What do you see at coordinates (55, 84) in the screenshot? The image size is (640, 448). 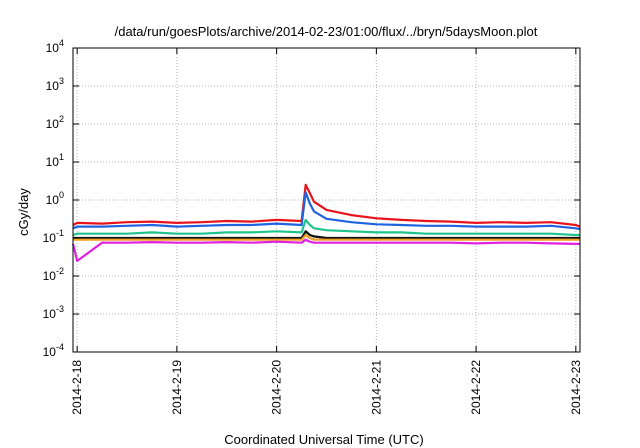 I see `y-tick-label: 10³` at bounding box center [55, 84].